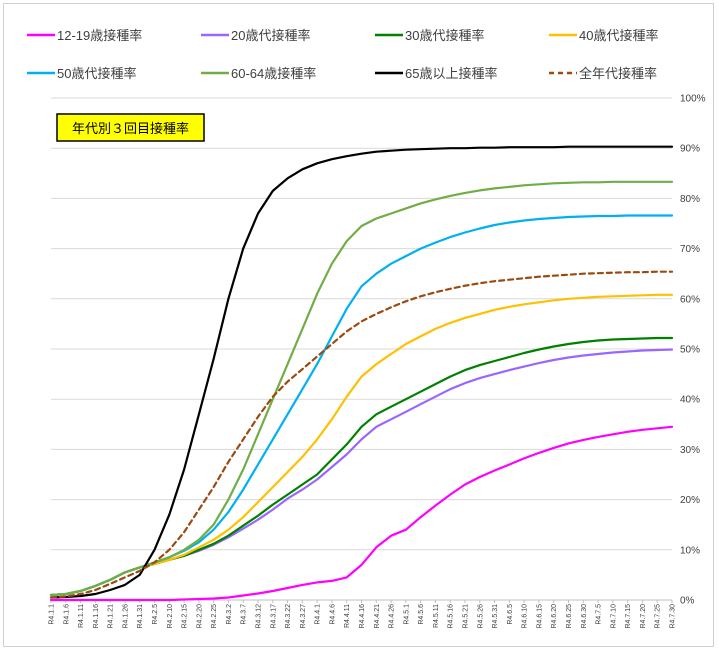  What do you see at coordinates (332, 614) in the screenshot?
I see `x-tick-label: R4.4.6` at bounding box center [332, 614].